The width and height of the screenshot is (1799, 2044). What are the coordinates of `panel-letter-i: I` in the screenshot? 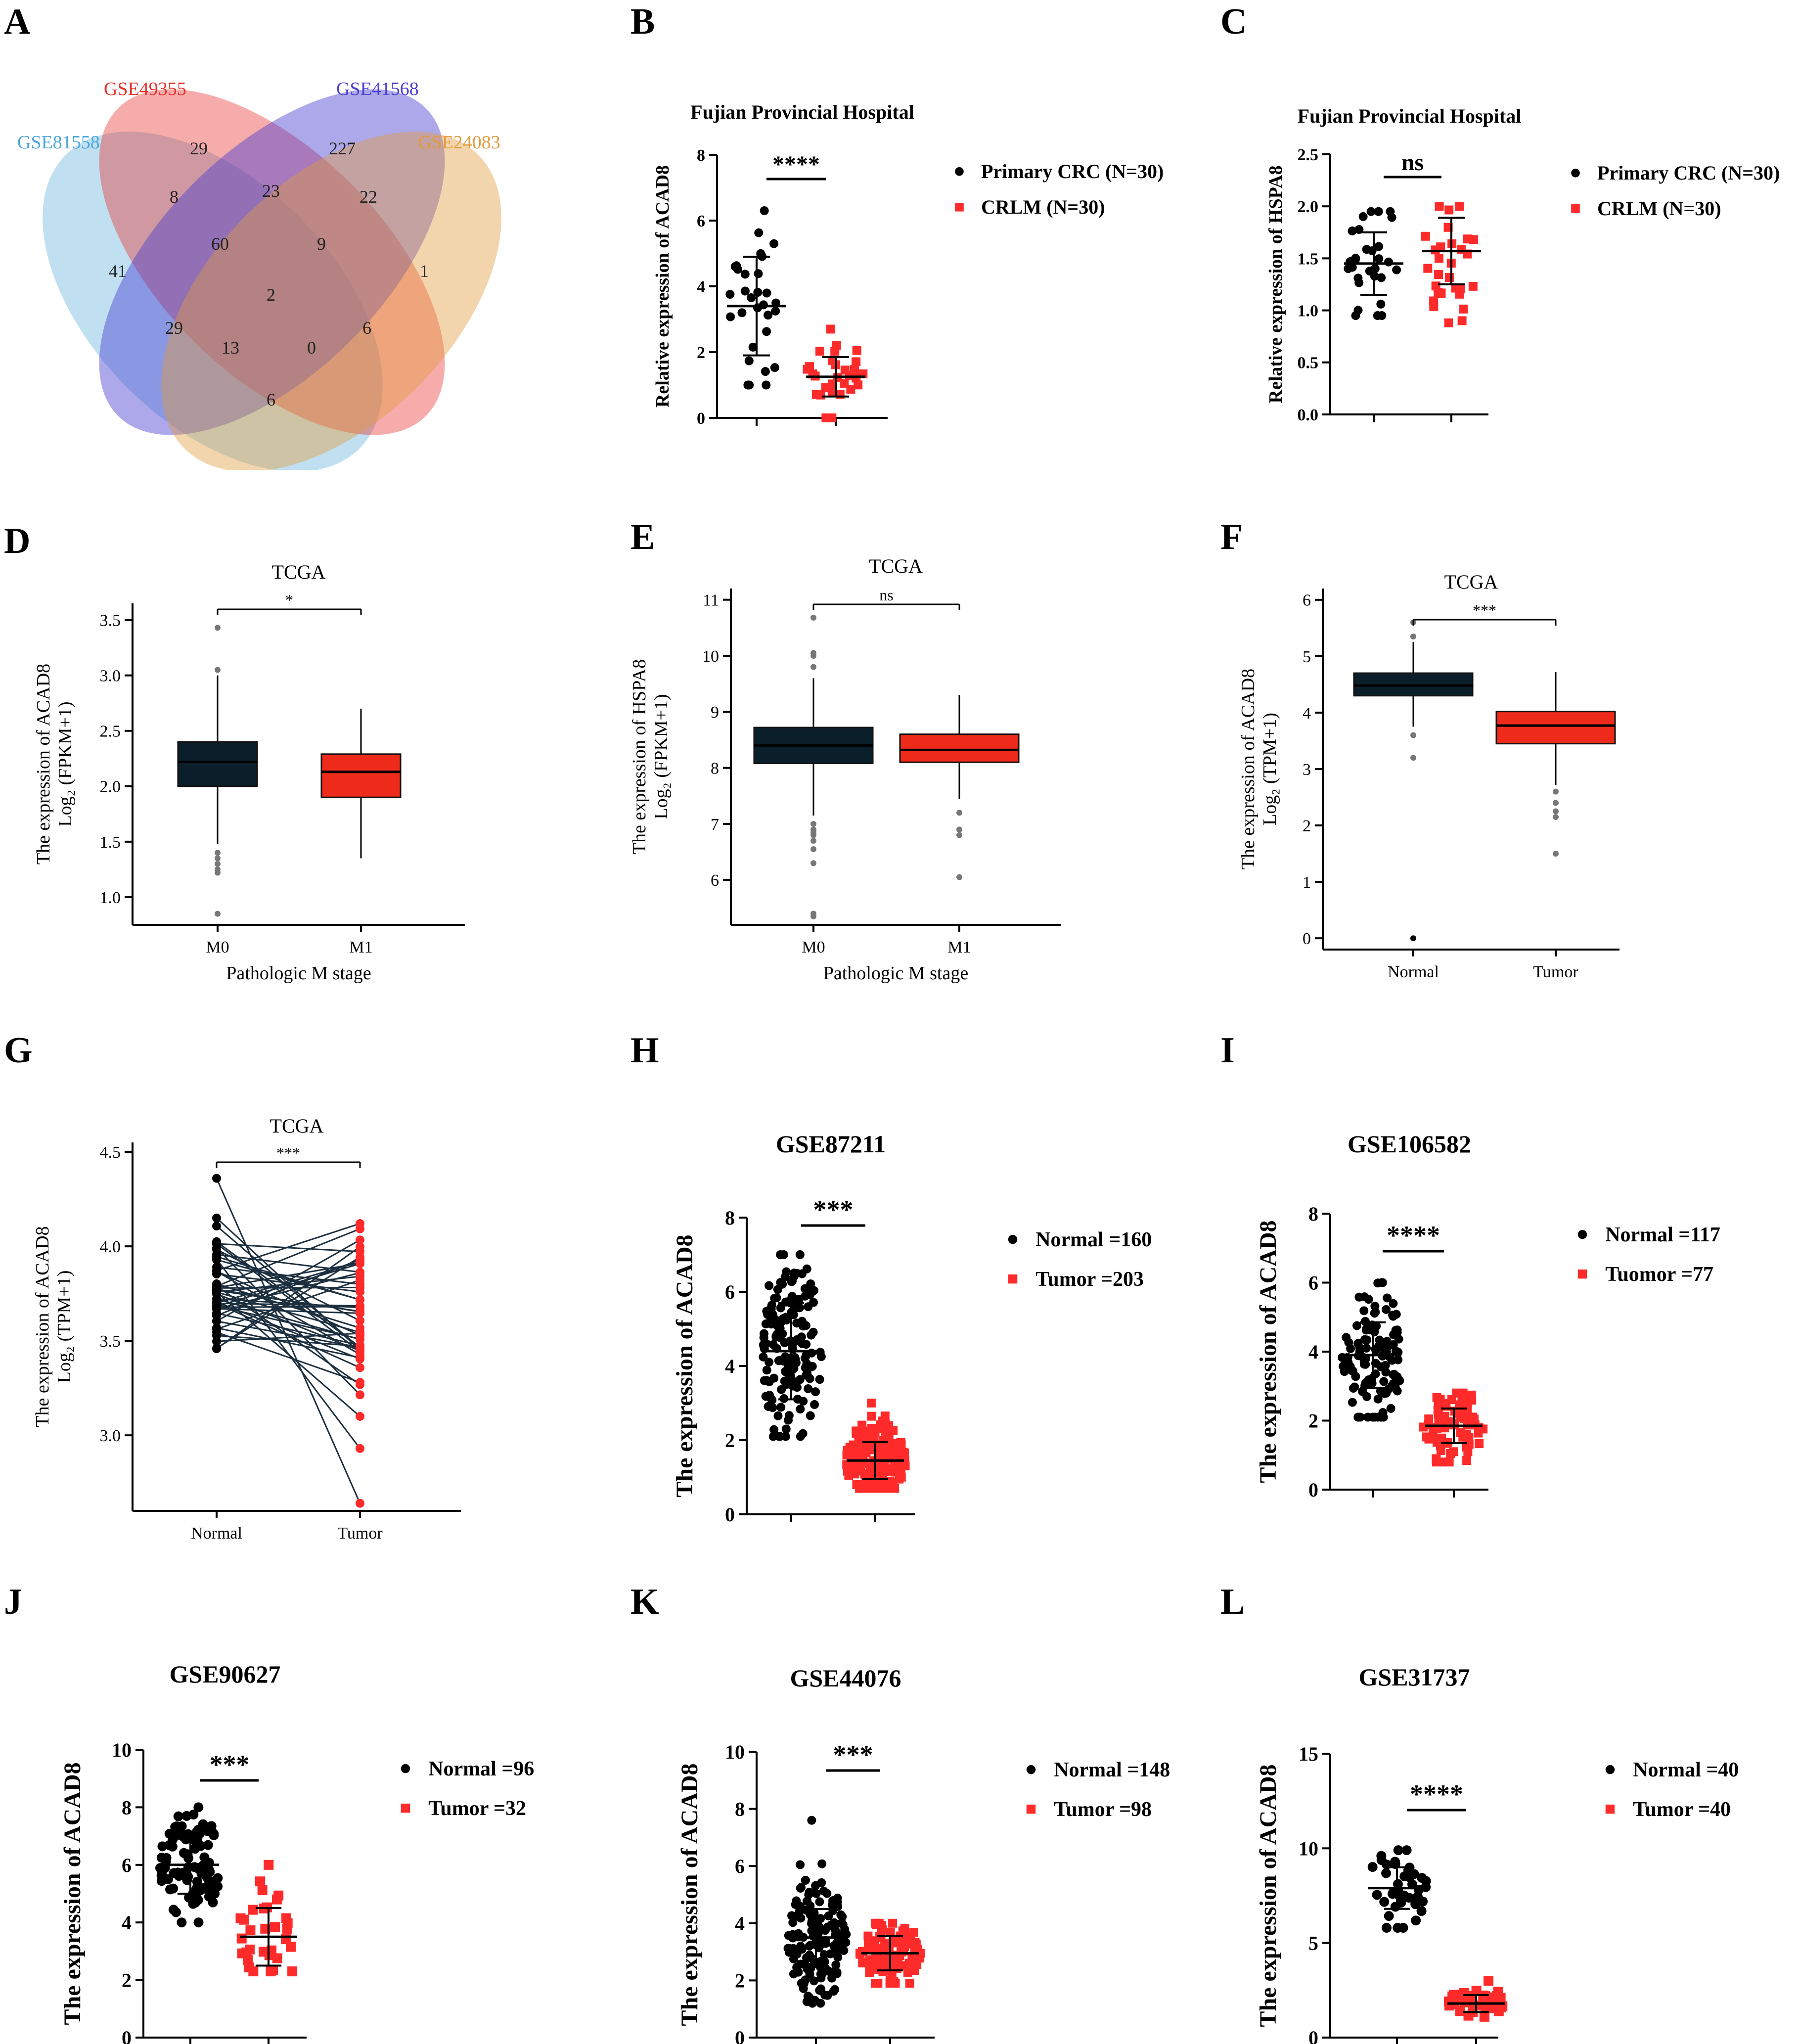 It's located at (1227, 1050).